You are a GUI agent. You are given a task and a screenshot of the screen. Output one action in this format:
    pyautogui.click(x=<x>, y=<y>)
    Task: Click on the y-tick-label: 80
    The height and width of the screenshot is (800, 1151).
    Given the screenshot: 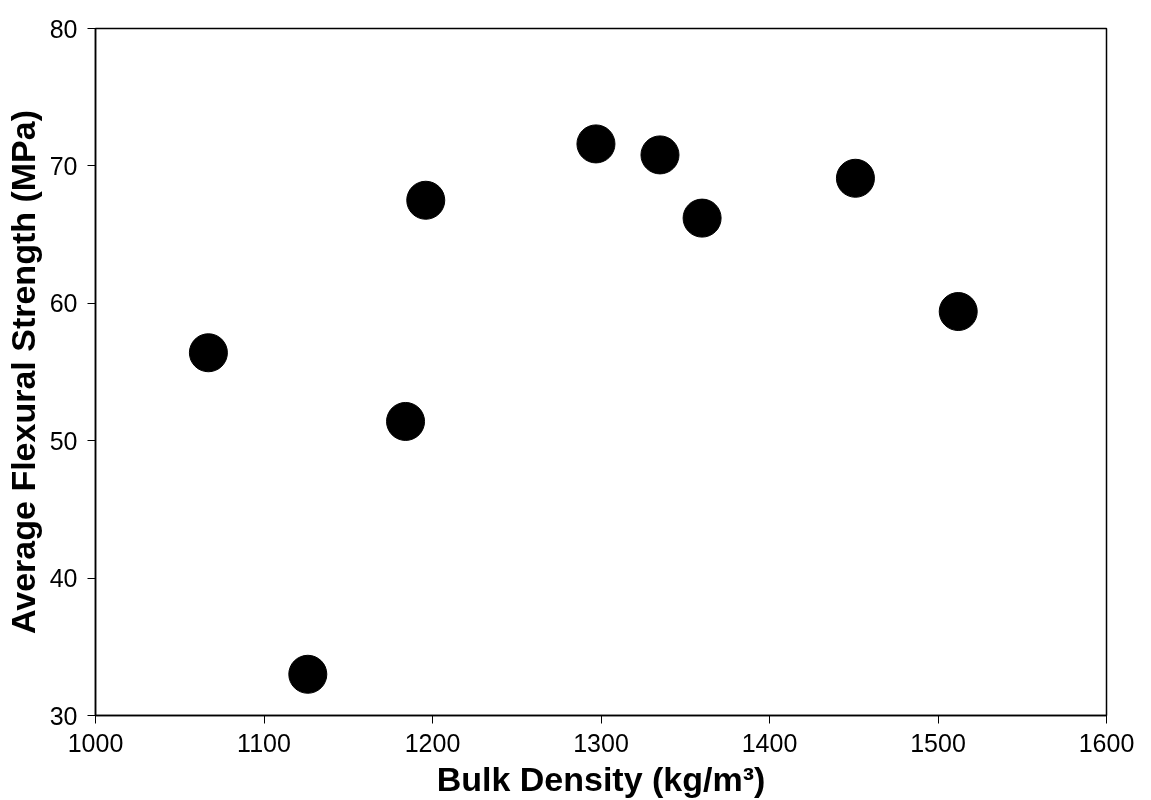 What is the action you would take?
    pyautogui.click(x=63, y=28)
    